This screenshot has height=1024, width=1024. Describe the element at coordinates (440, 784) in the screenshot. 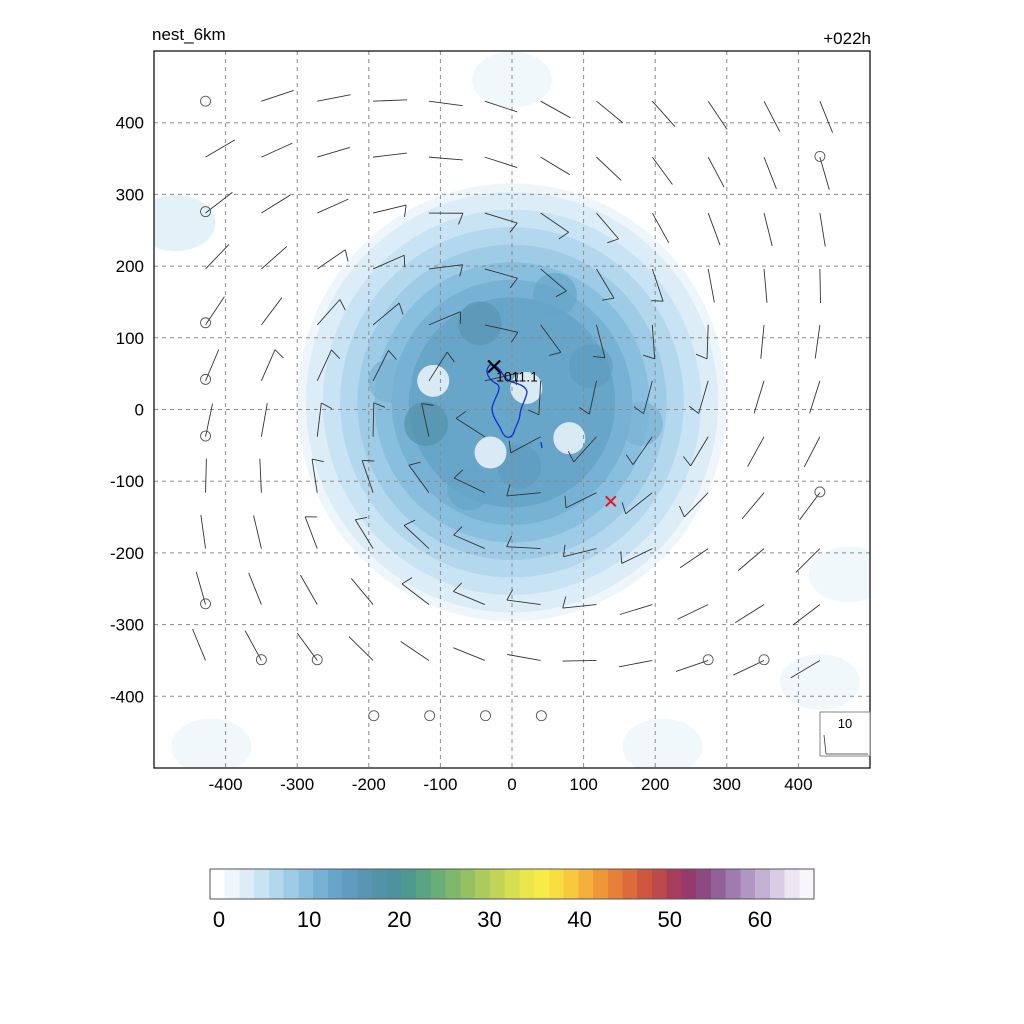

I see `x-tick-label: -100` at that location.